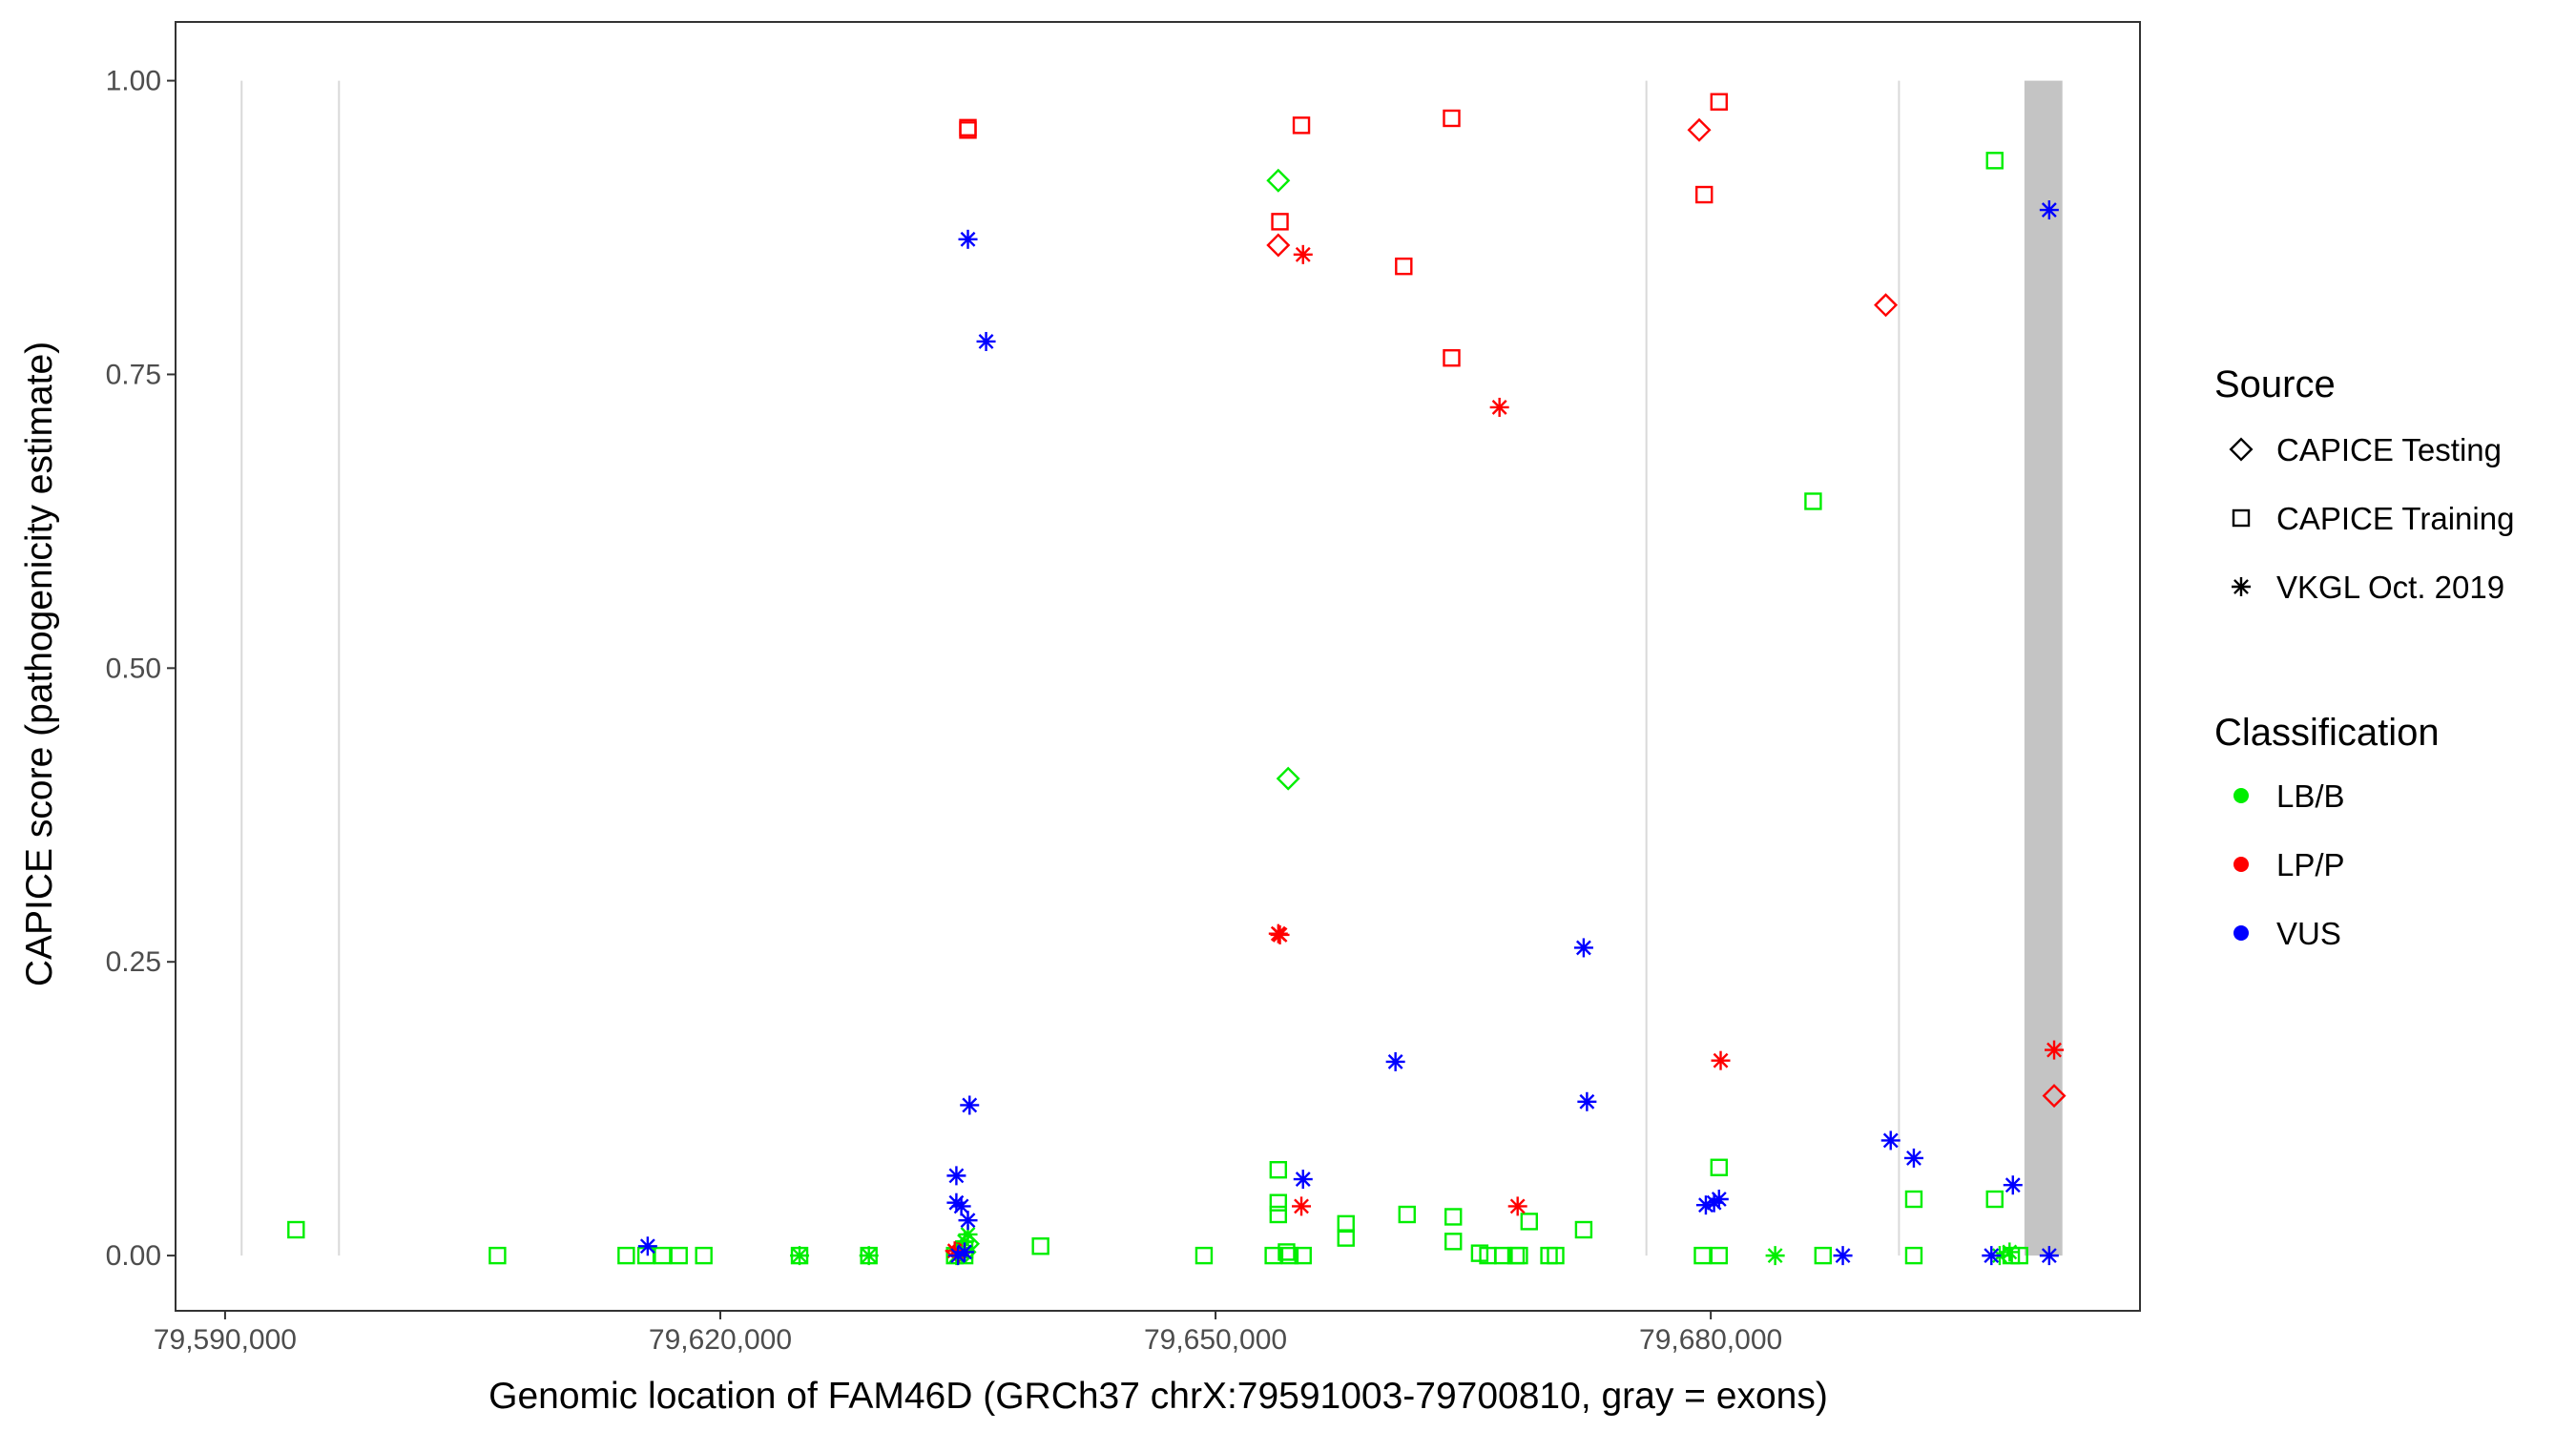 Image resolution: width=2576 pixels, height=1431 pixels. What do you see at coordinates (2395, 518) in the screenshot?
I see `legend-source-label: CAPICE Training` at bounding box center [2395, 518].